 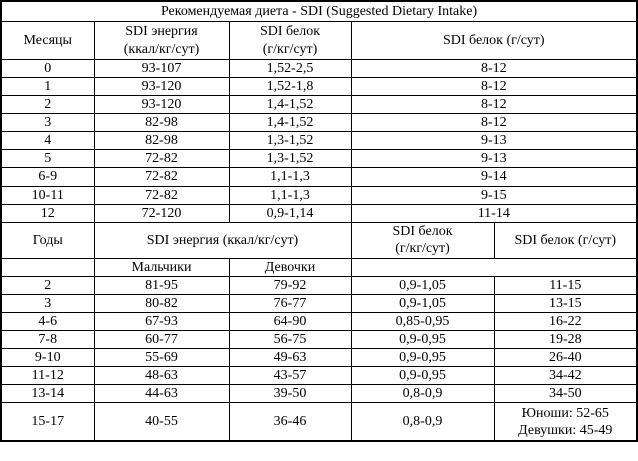 I want to click on age-cell: 11-12, so click(x=47, y=376).